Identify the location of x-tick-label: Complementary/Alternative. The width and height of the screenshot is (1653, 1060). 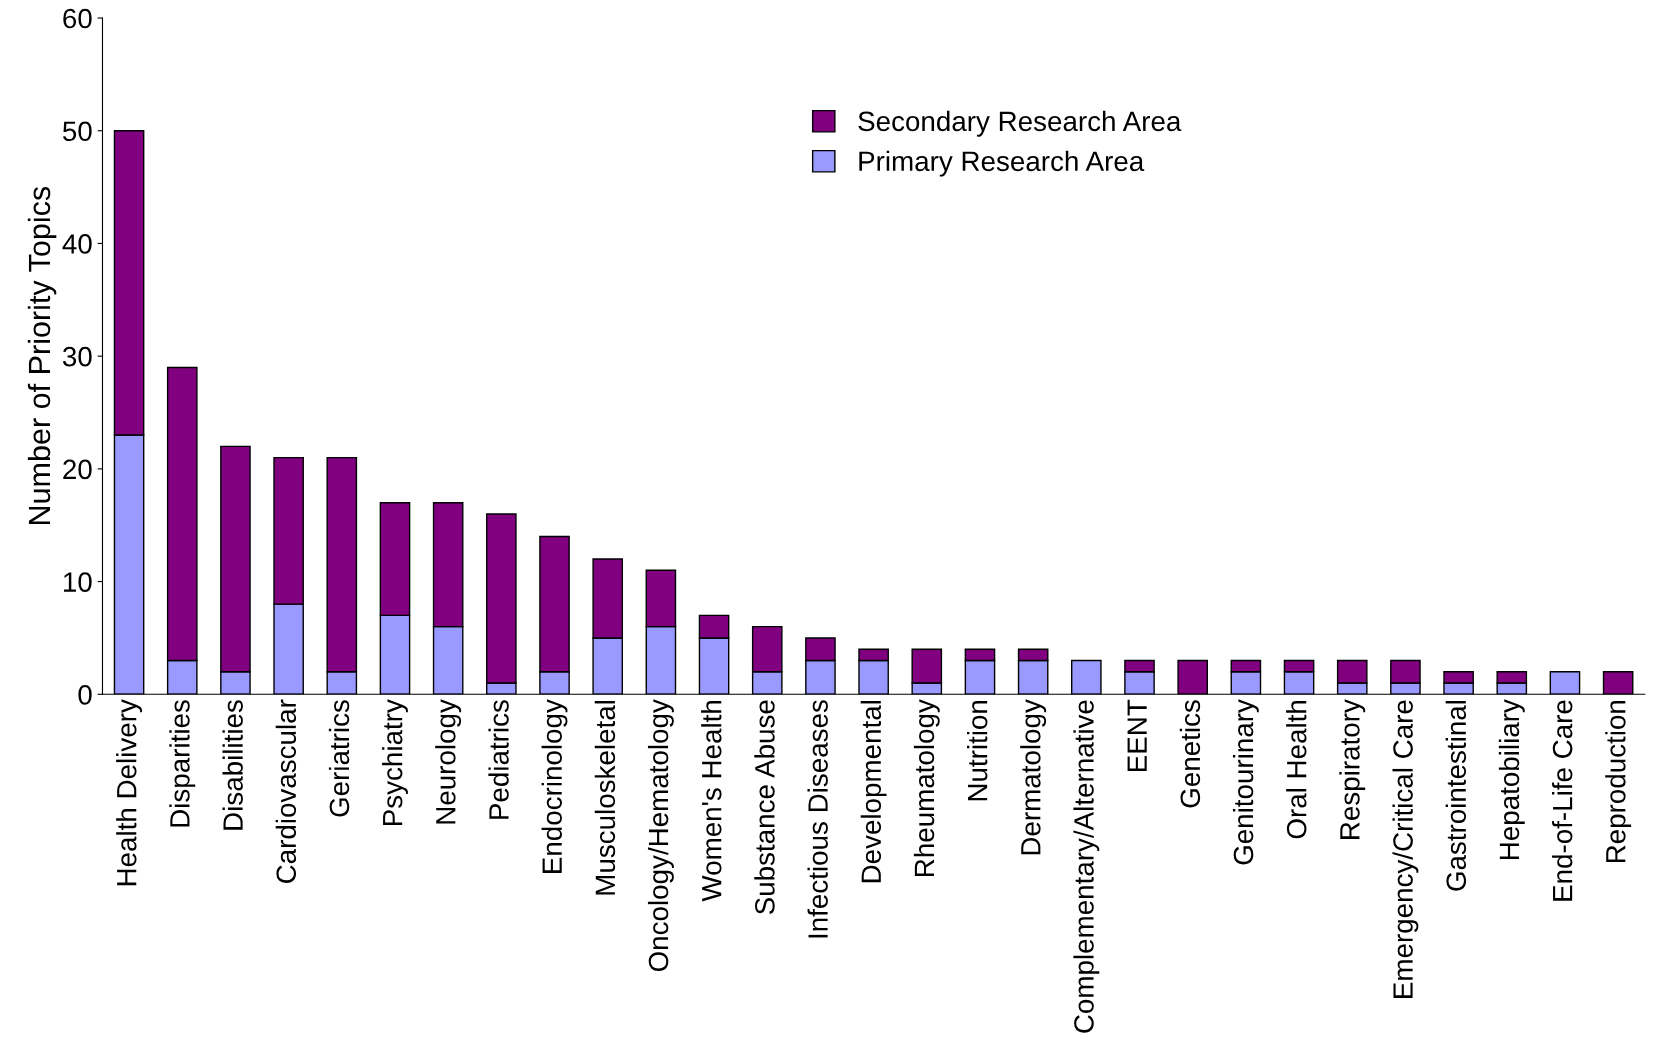
(1086, 866).